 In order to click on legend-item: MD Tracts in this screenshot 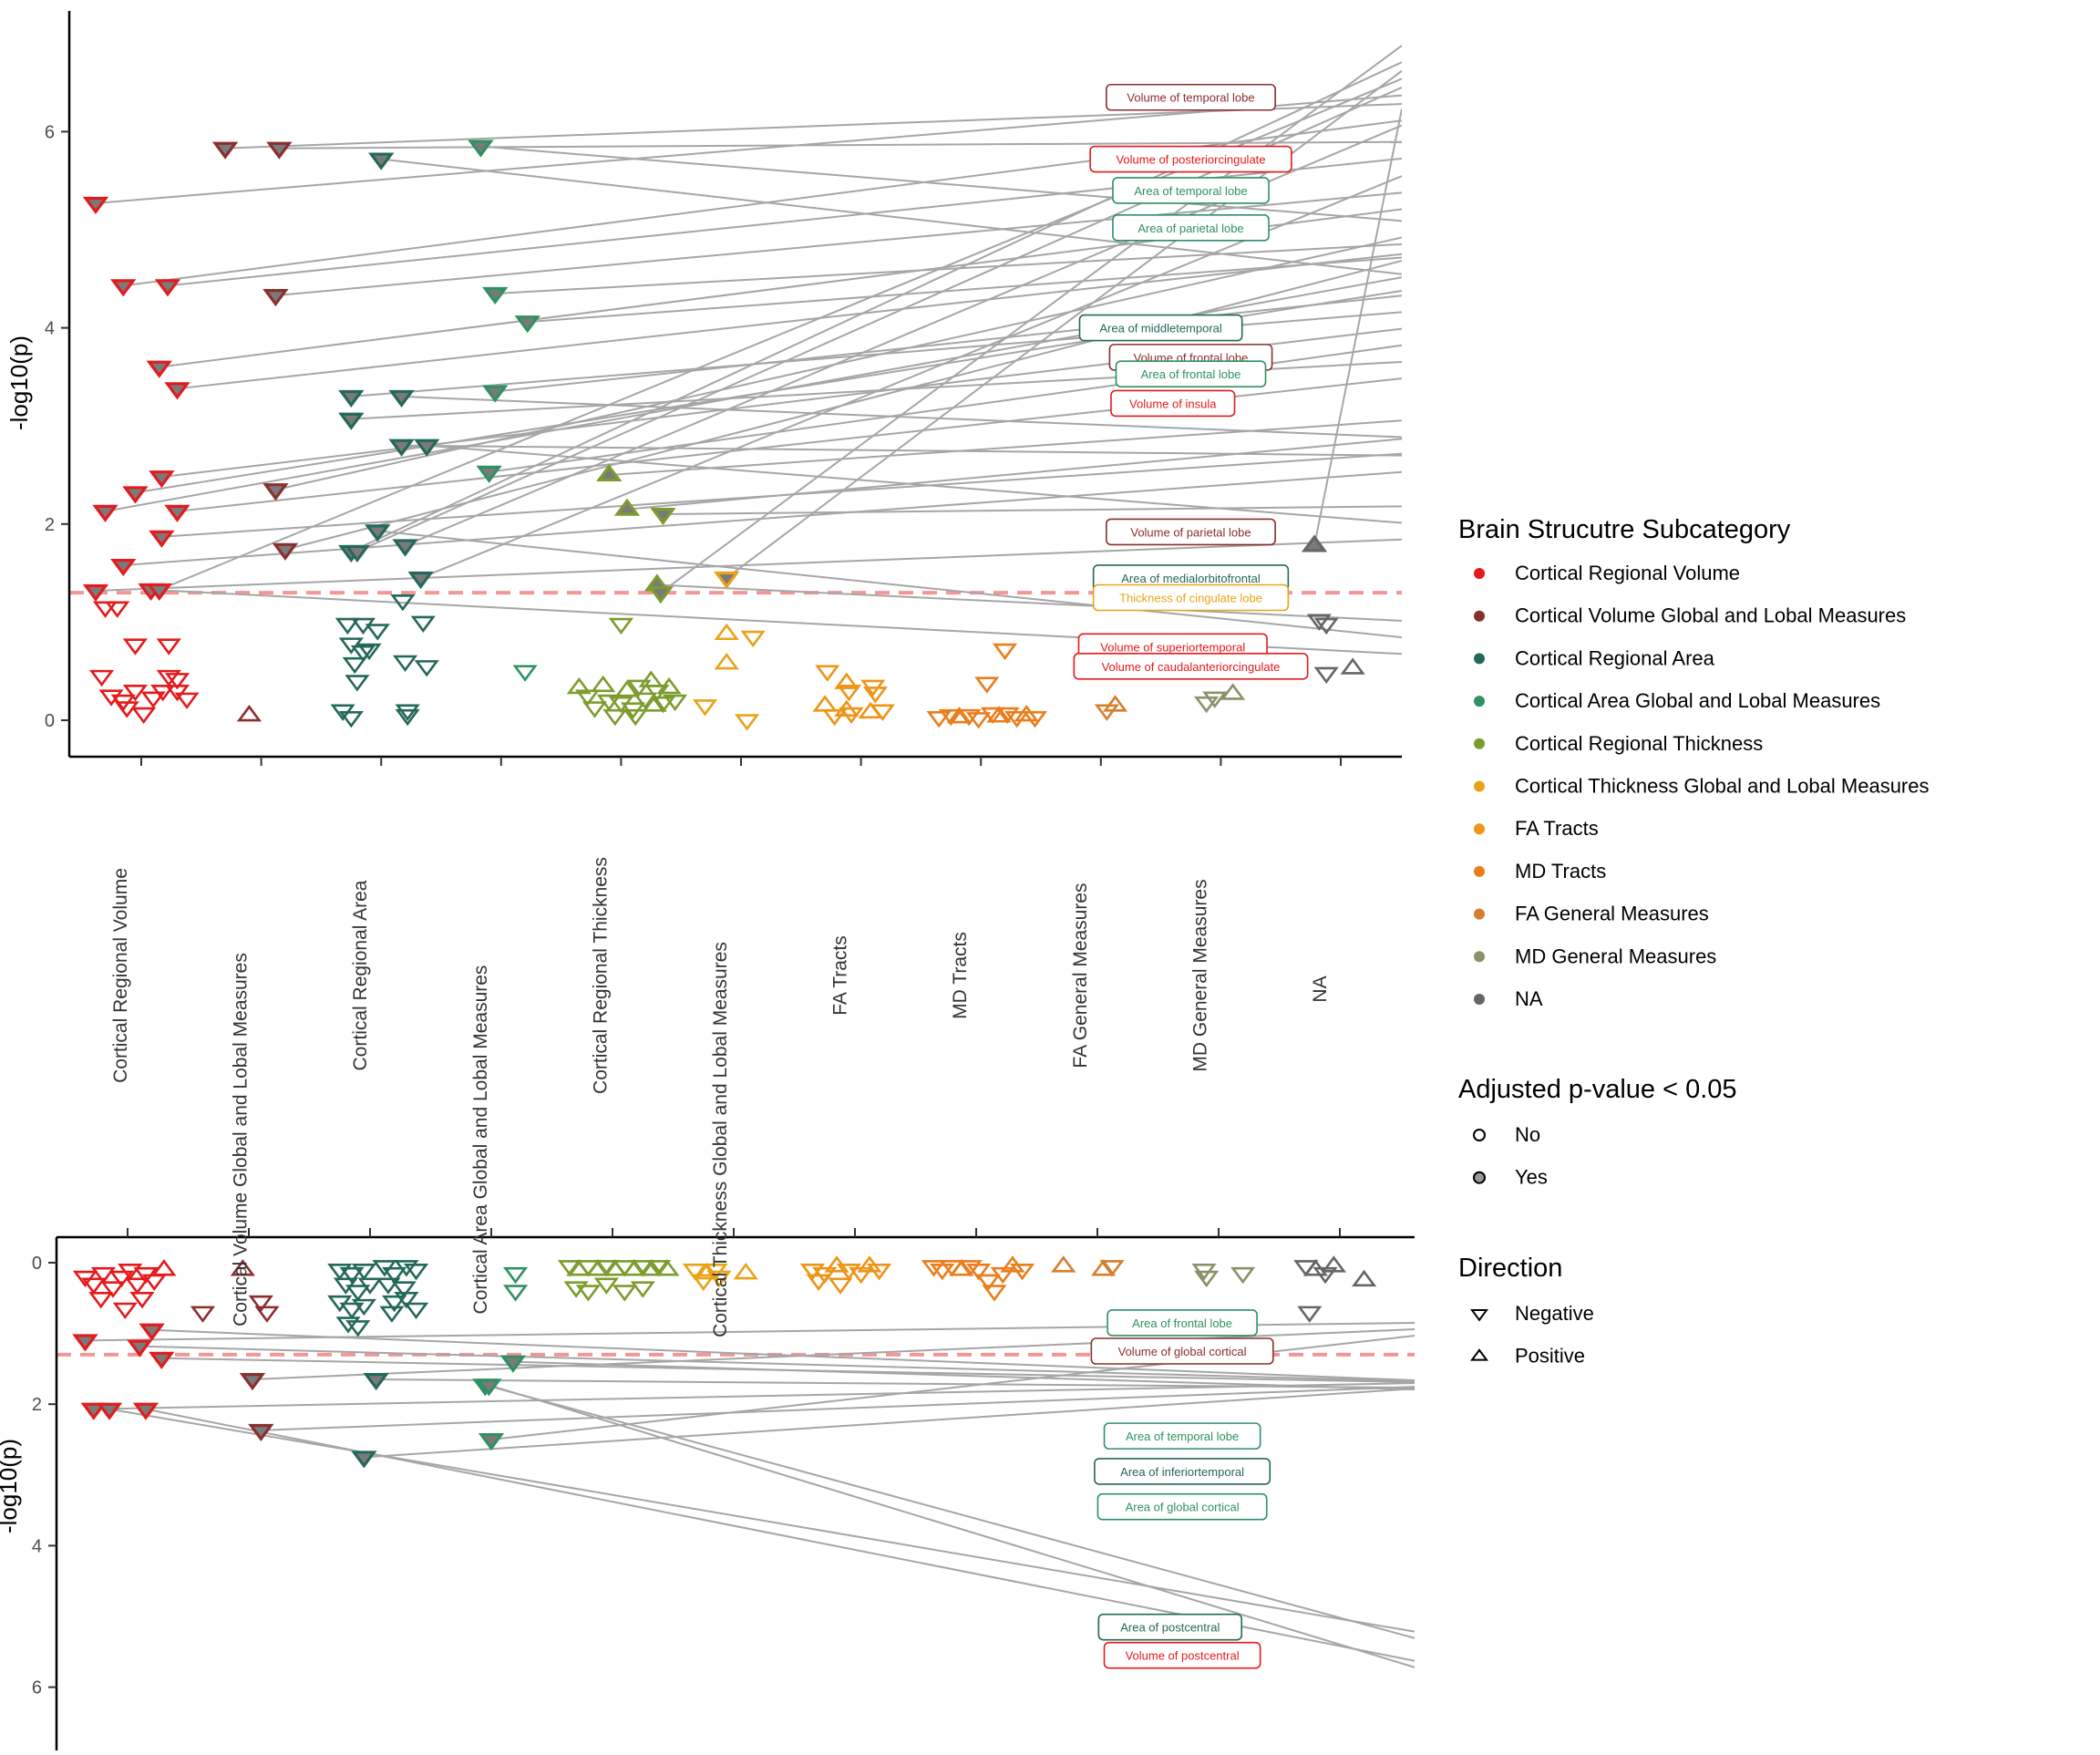, I will do `click(1540, 871)`.